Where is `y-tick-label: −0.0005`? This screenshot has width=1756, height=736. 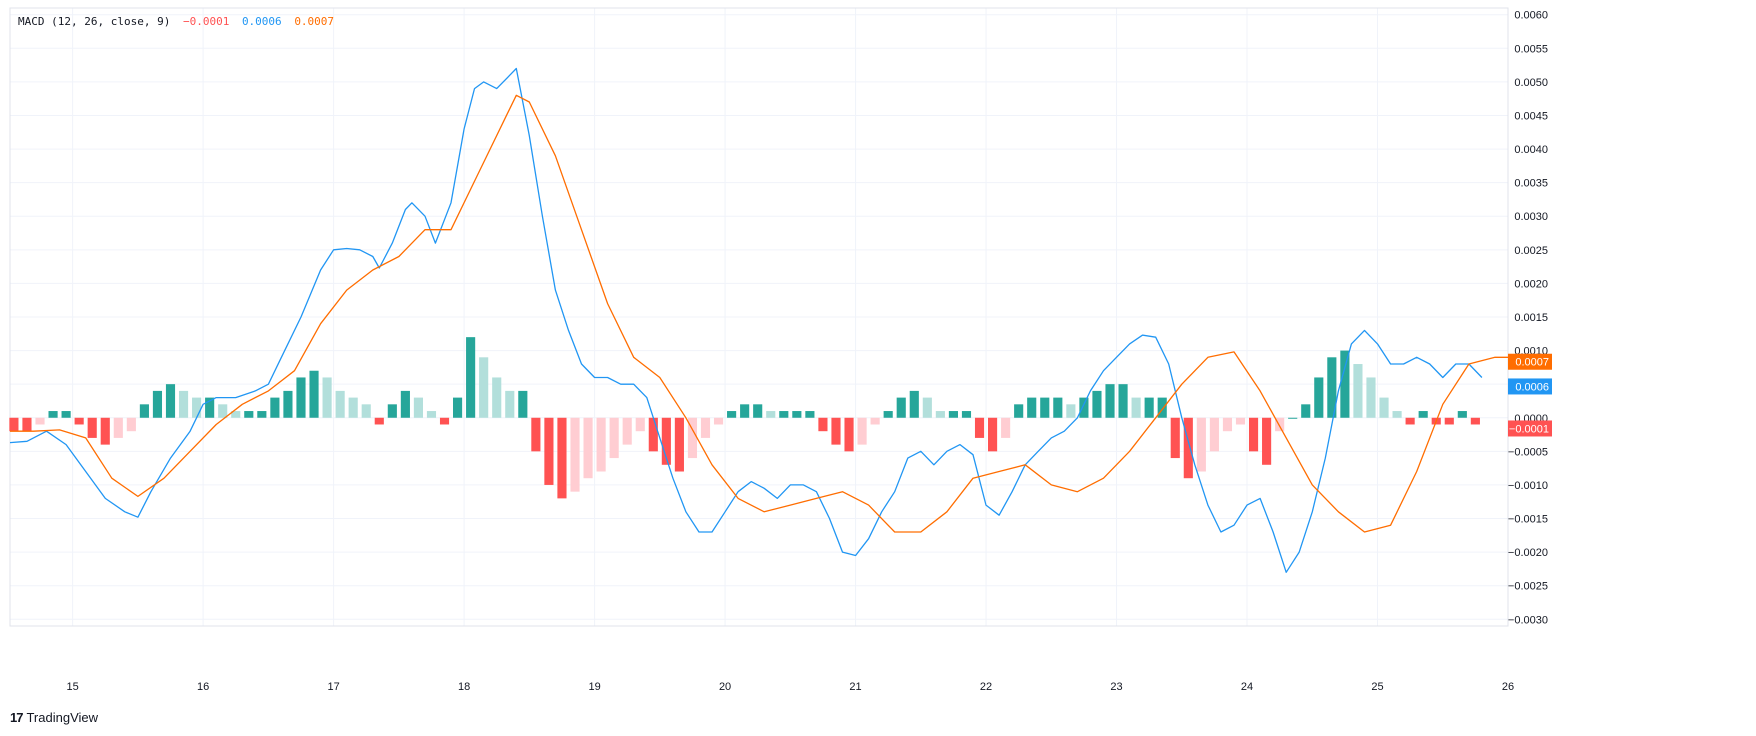 y-tick-label: −0.0005 is located at coordinates (1528, 452).